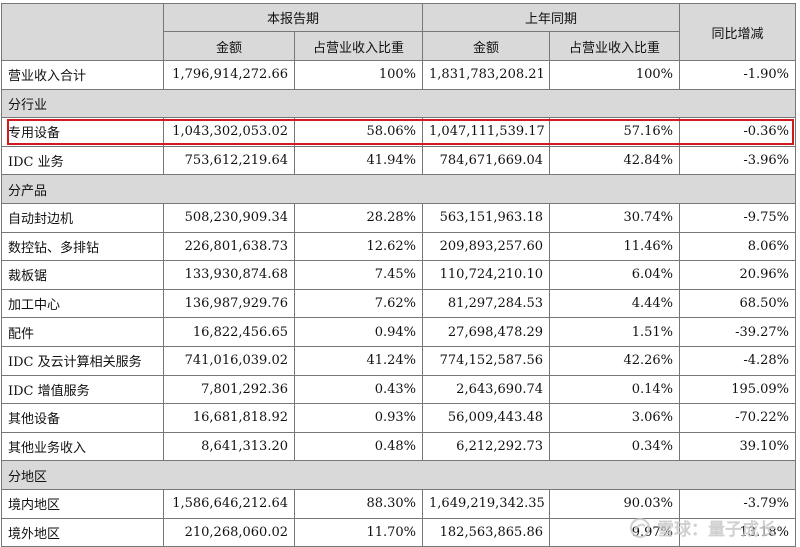 The image size is (800, 547). What do you see at coordinates (615, 446) in the screenshot?
I see `prior-share: 0.34%` at bounding box center [615, 446].